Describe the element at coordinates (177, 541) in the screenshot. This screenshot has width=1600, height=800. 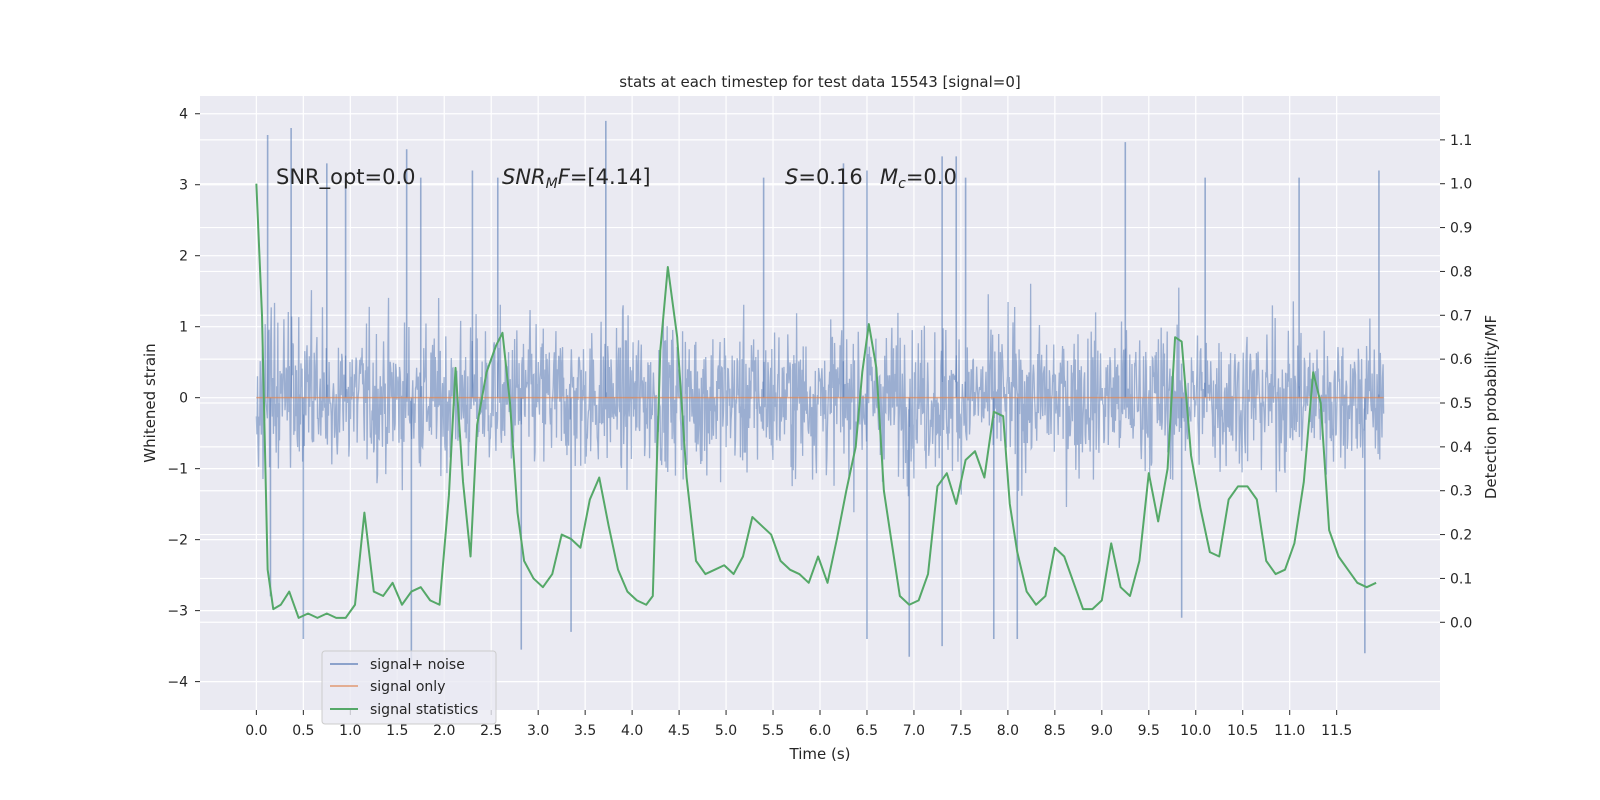
I see `y-tick-label: −2` at that location.